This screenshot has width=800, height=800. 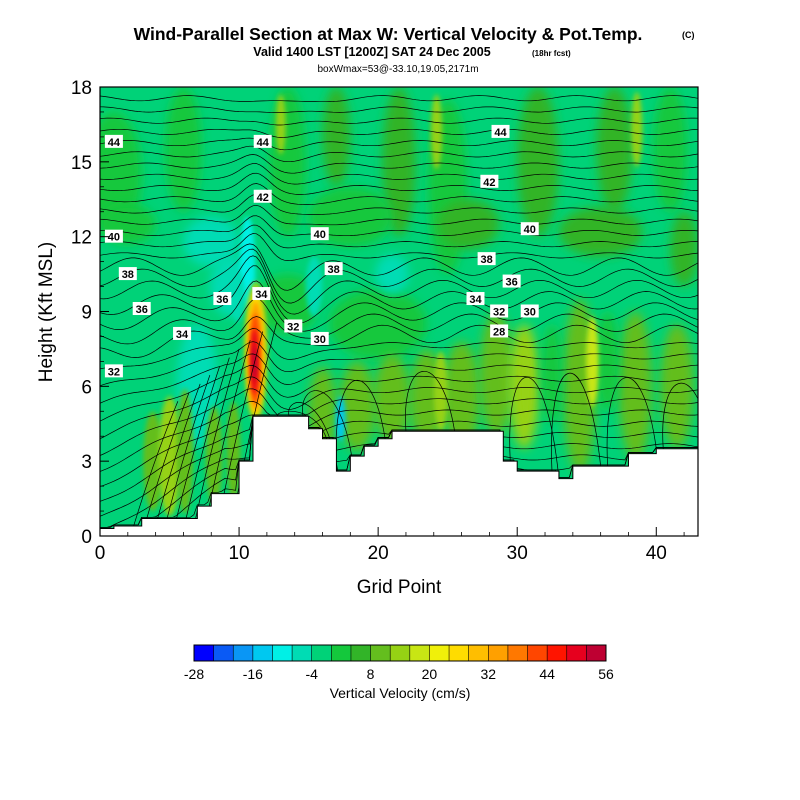 I want to click on colorbar-label: Vertical Velocity (cm/s), so click(x=400, y=693).